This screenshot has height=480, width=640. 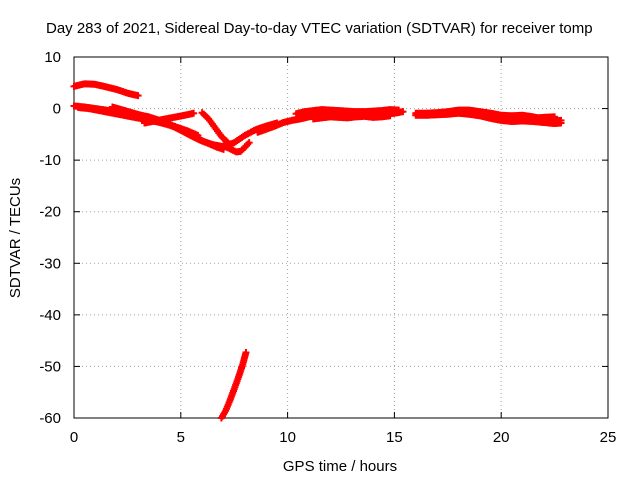 What do you see at coordinates (50, 418) in the screenshot?
I see `y-tick-label: -60` at bounding box center [50, 418].